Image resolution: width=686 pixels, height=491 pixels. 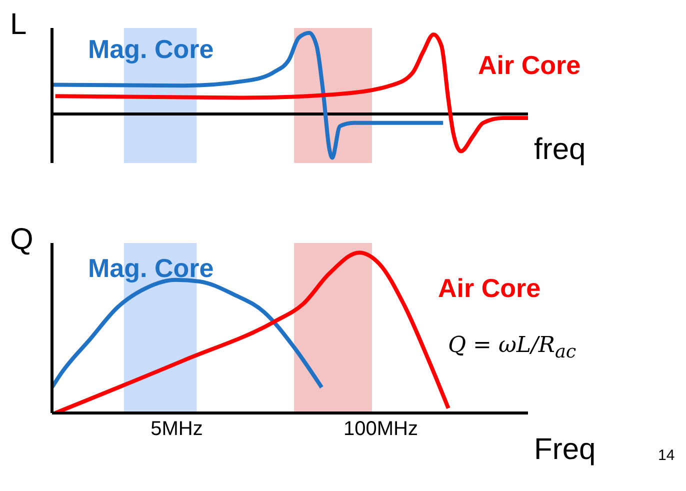 I want to click on y-axis-title: Q, so click(x=22, y=240).